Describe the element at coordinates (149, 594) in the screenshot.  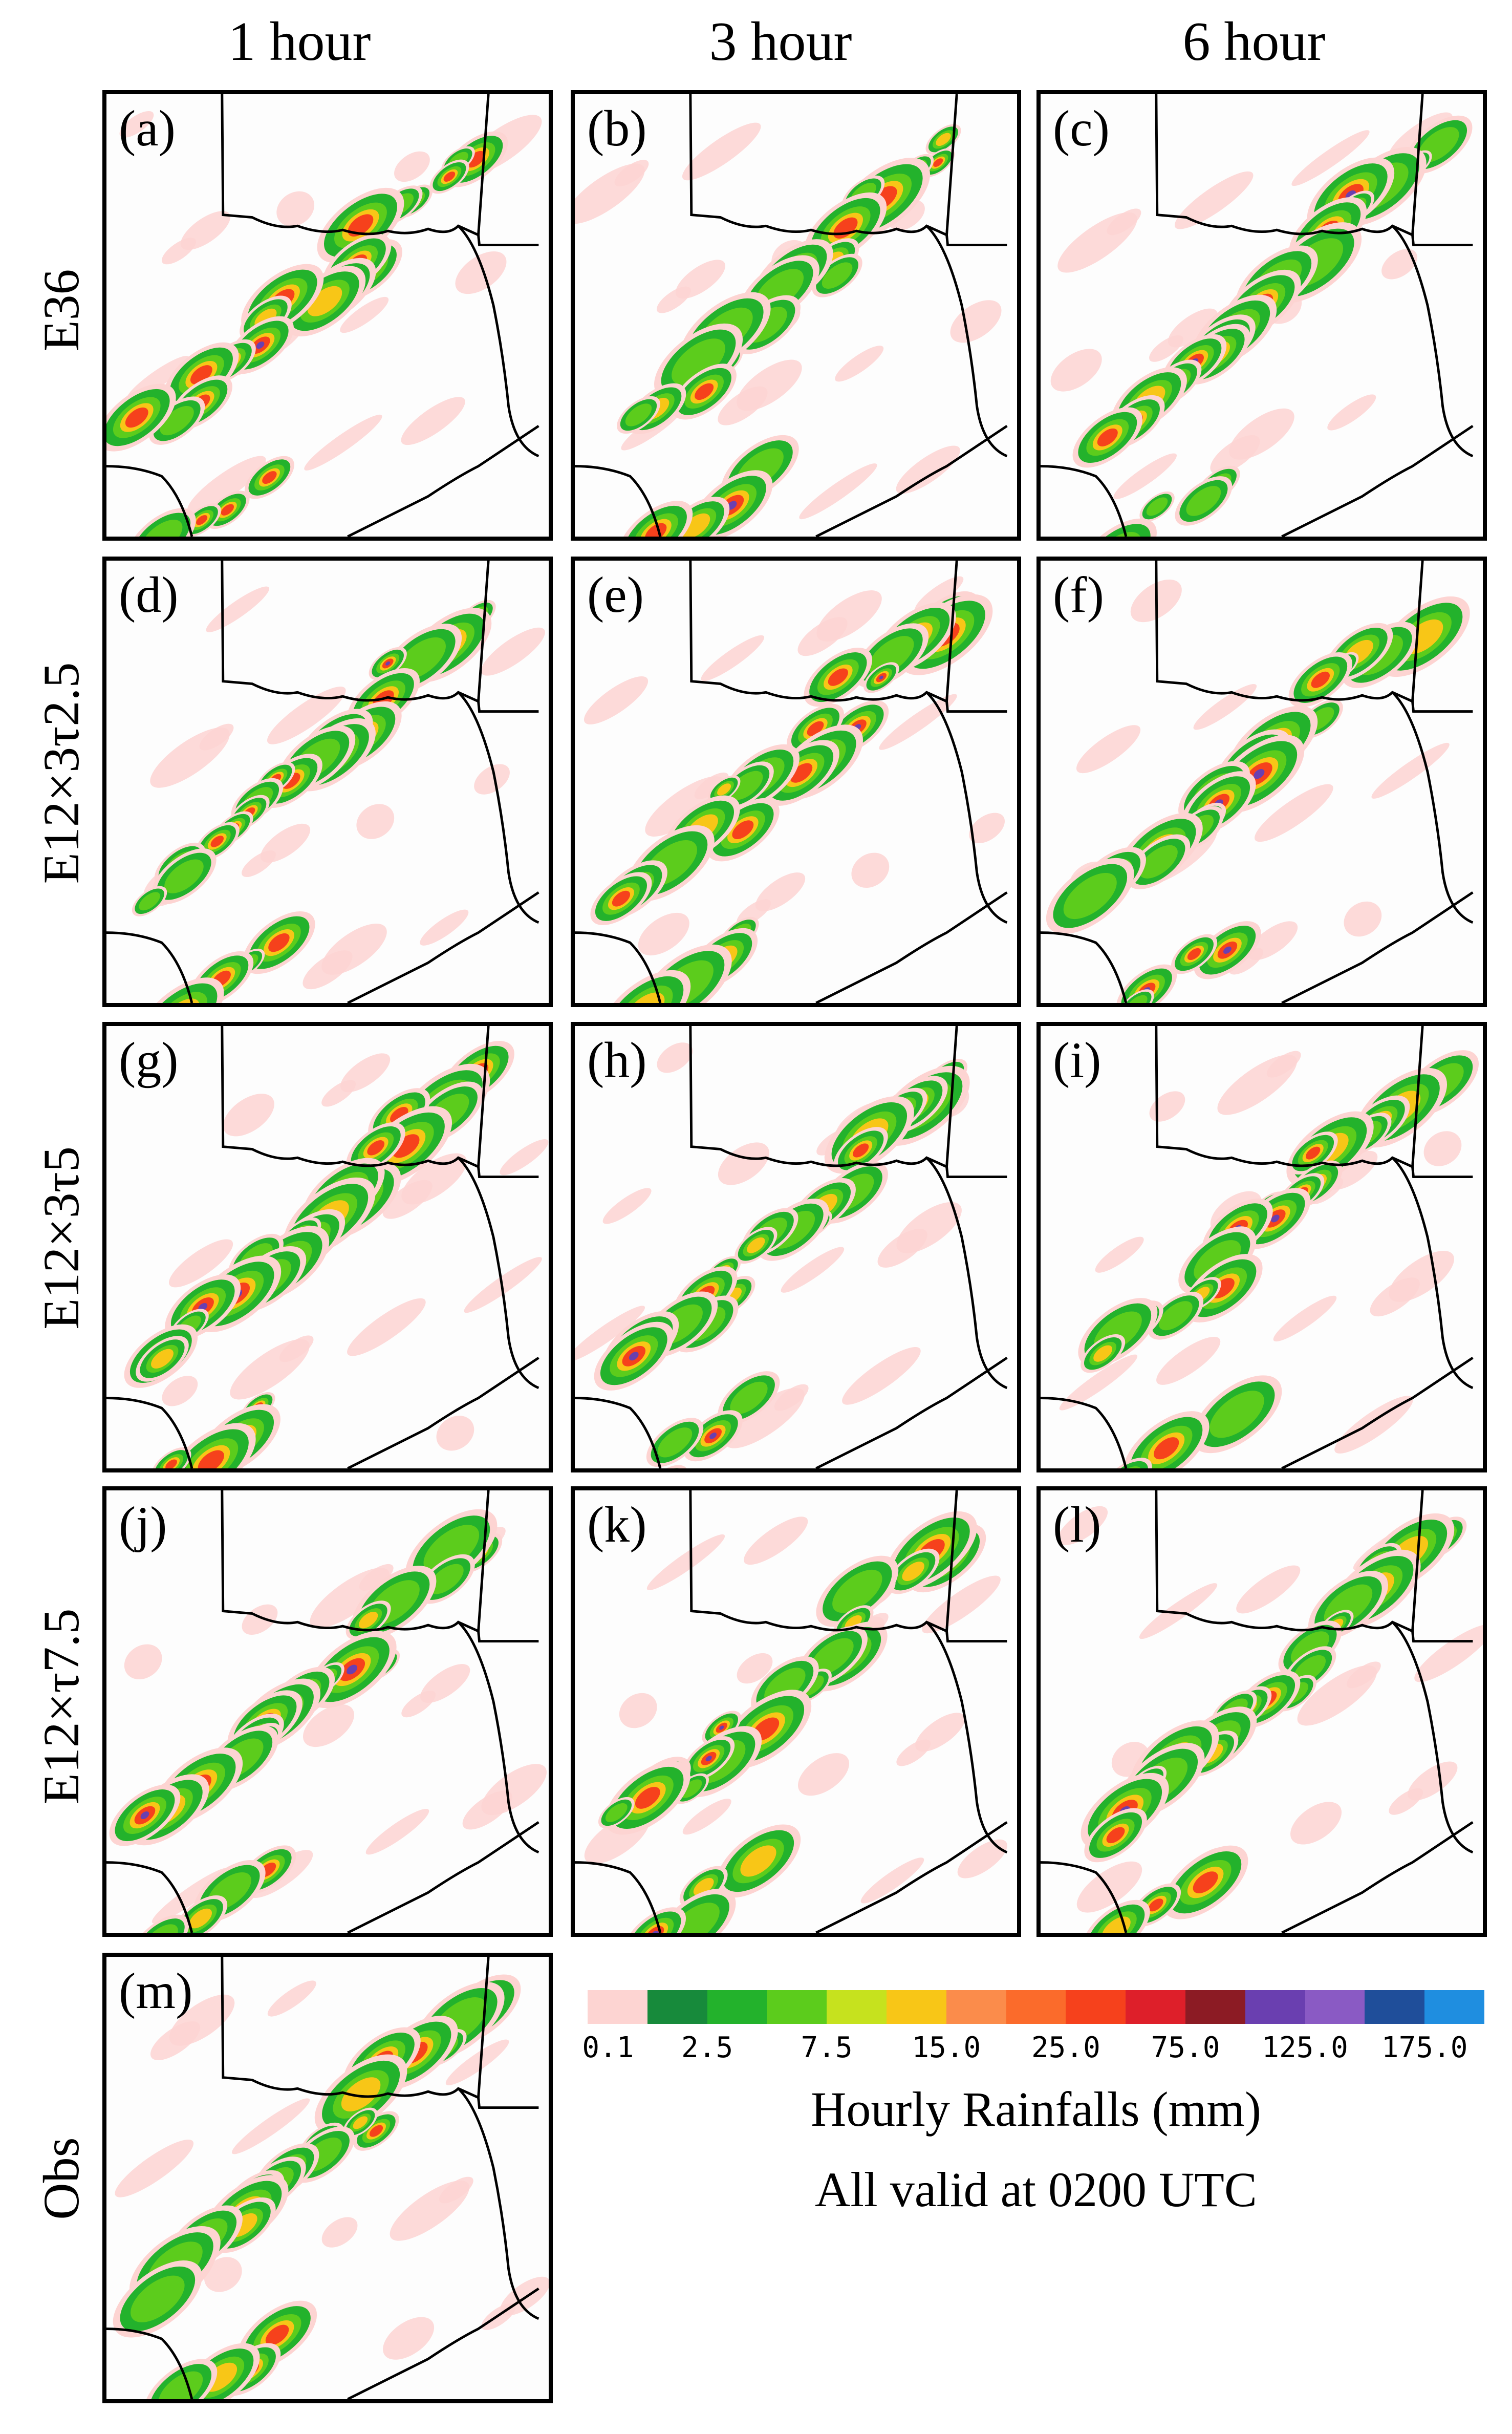
I see `panel-label: (d)` at that location.